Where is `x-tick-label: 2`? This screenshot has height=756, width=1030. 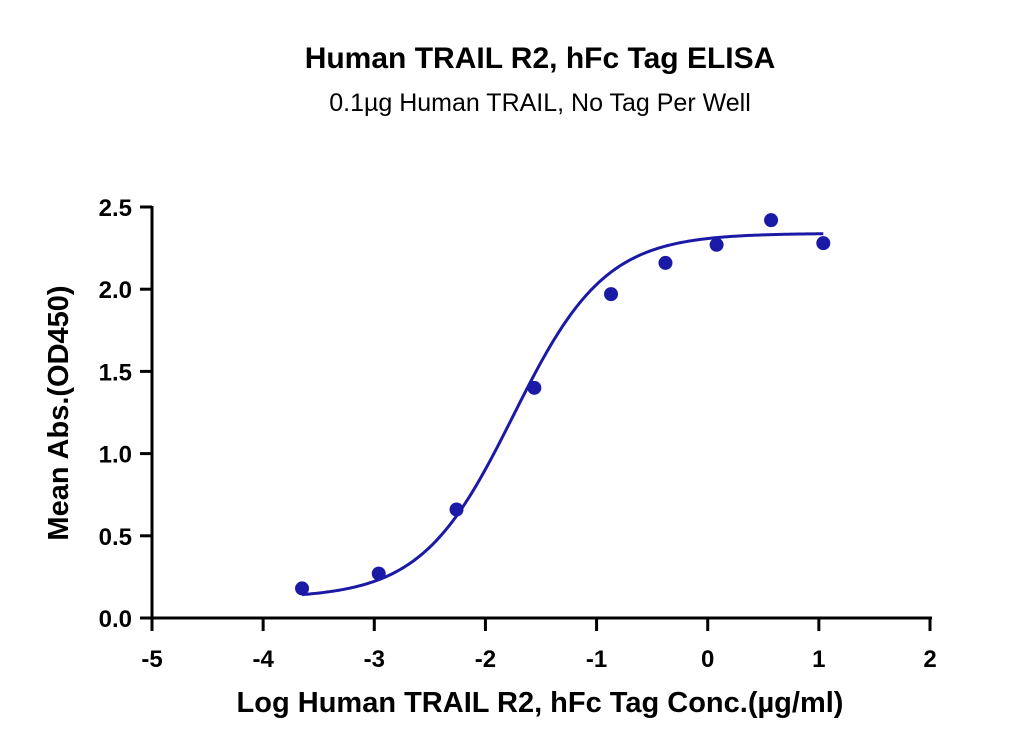
x-tick-label: 2 is located at coordinates (929, 659).